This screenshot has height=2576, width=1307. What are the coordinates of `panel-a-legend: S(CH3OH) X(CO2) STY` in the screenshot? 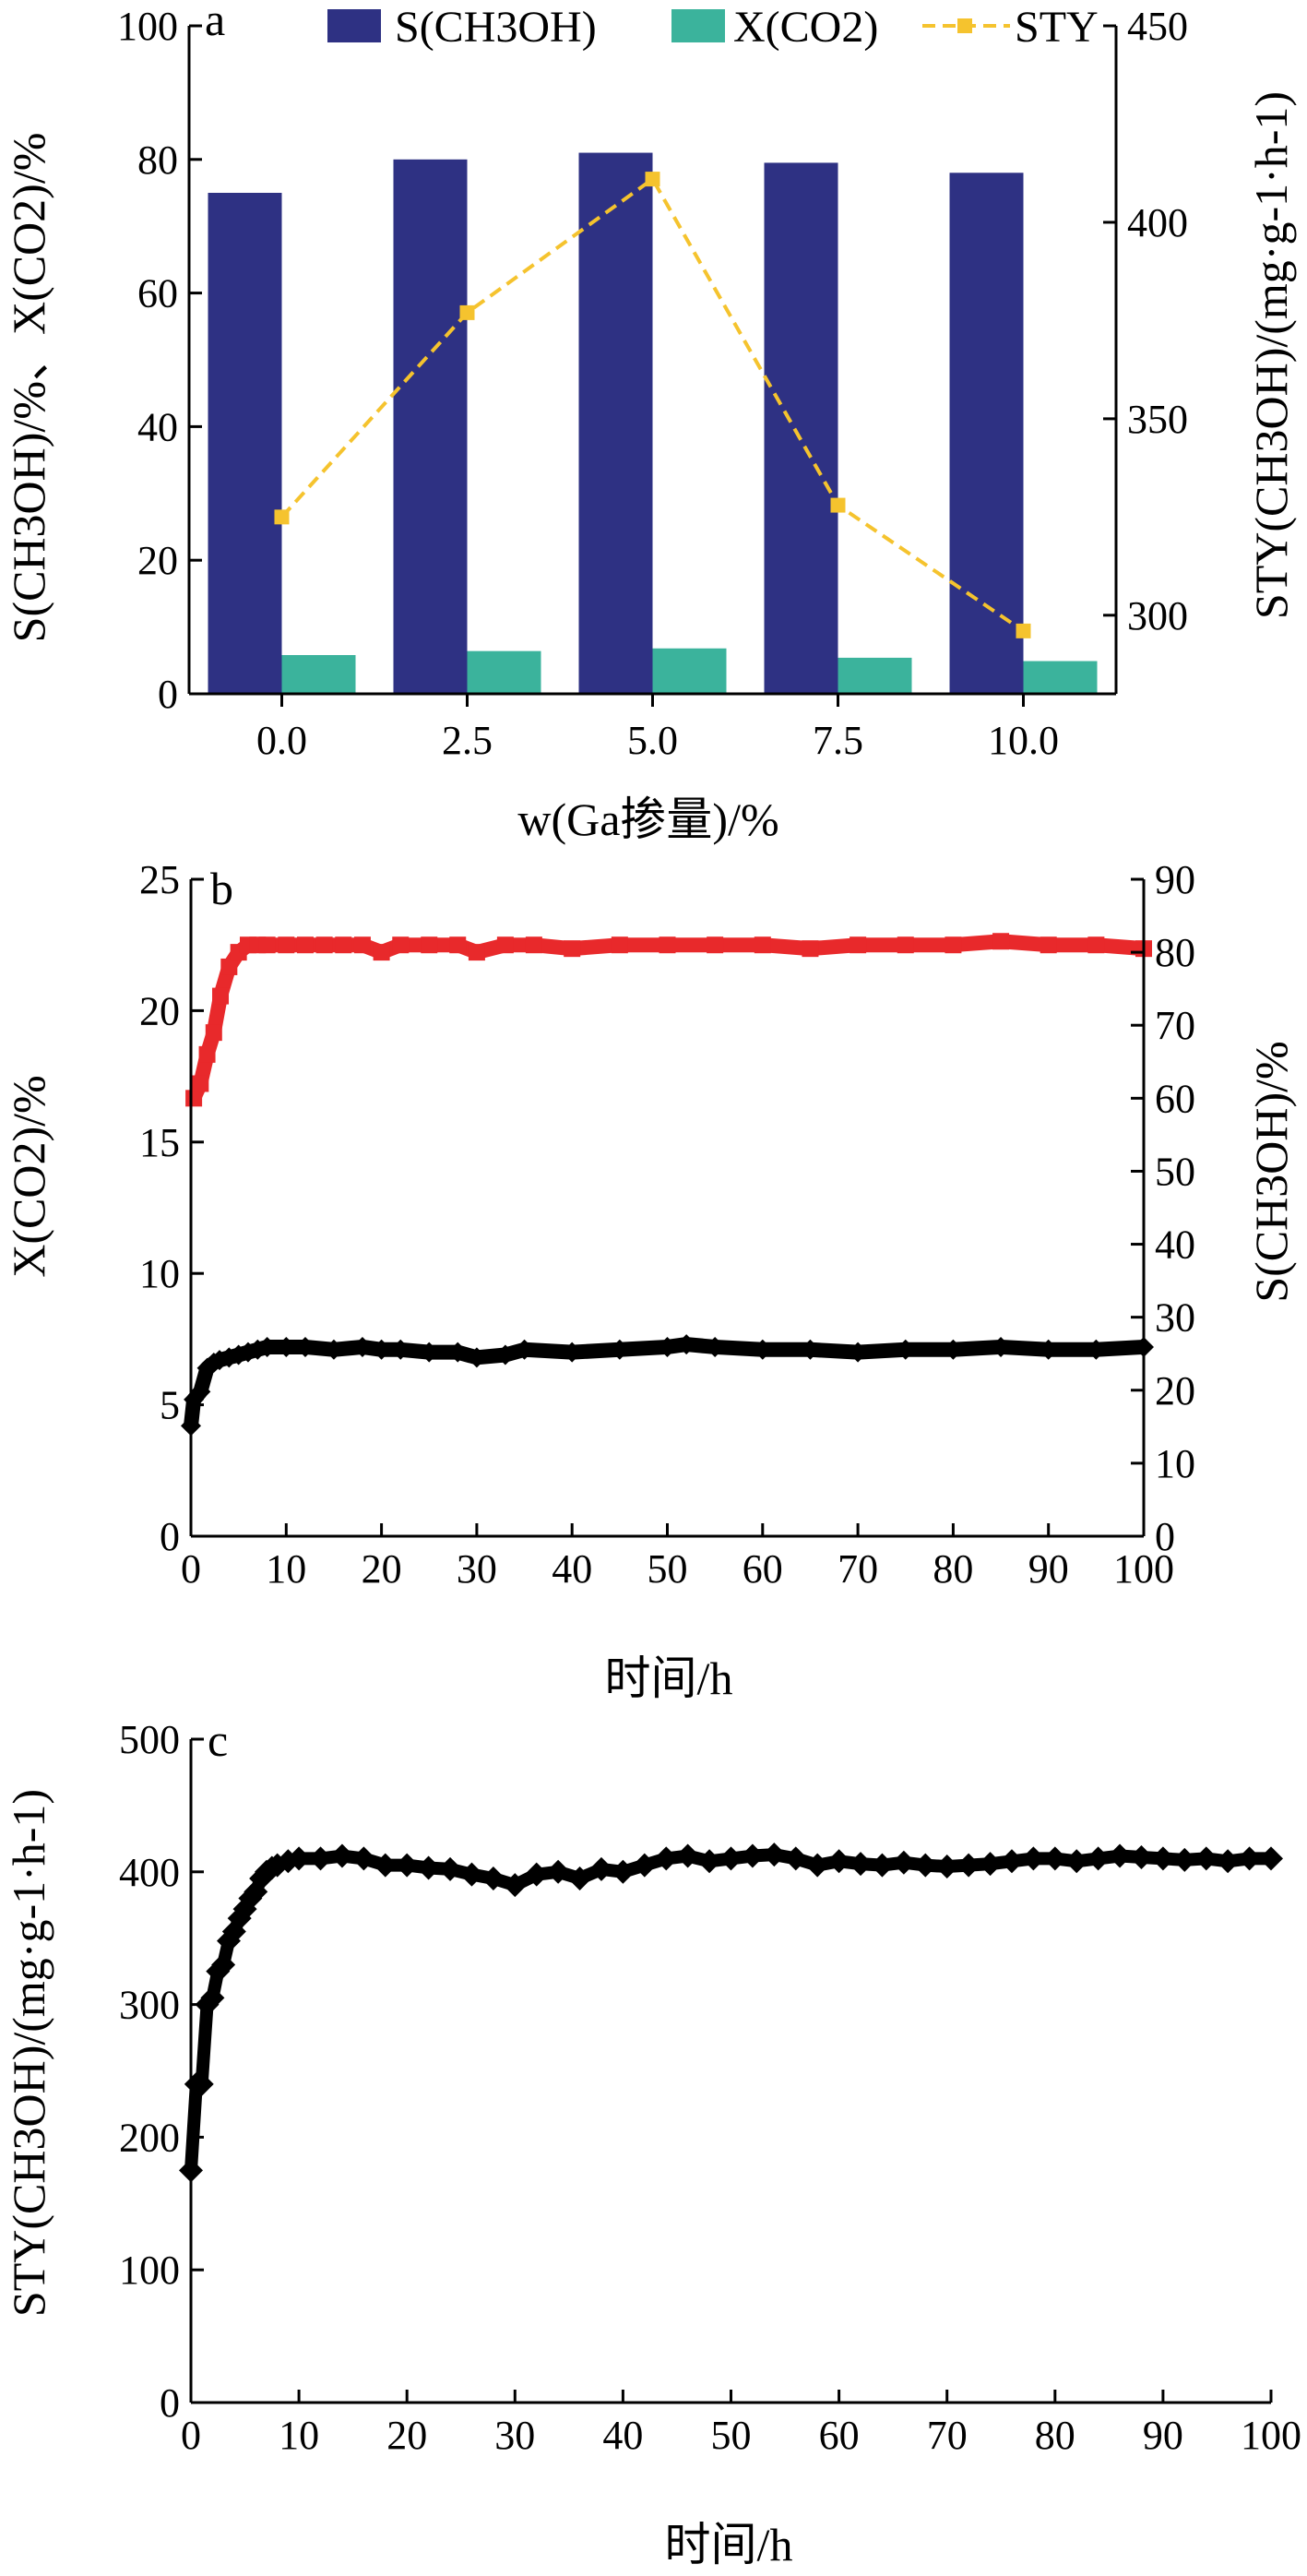 It's located at (713, 28).